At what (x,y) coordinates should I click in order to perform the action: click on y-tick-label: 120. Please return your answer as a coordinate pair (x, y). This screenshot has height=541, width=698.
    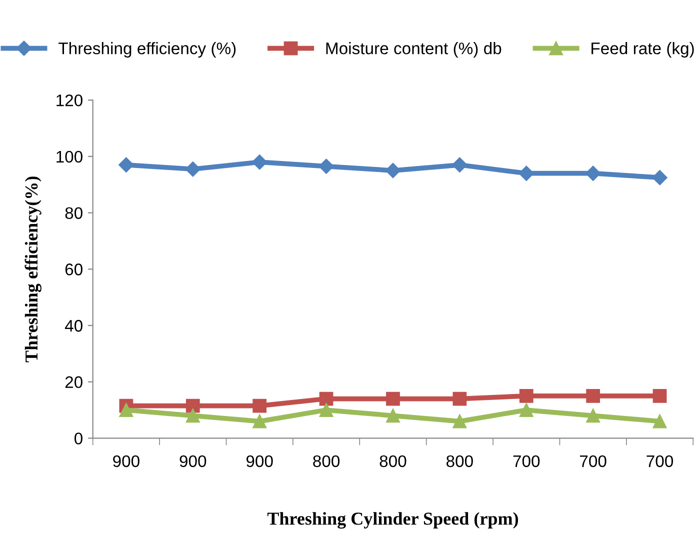
    Looking at the image, I should click on (69, 100).